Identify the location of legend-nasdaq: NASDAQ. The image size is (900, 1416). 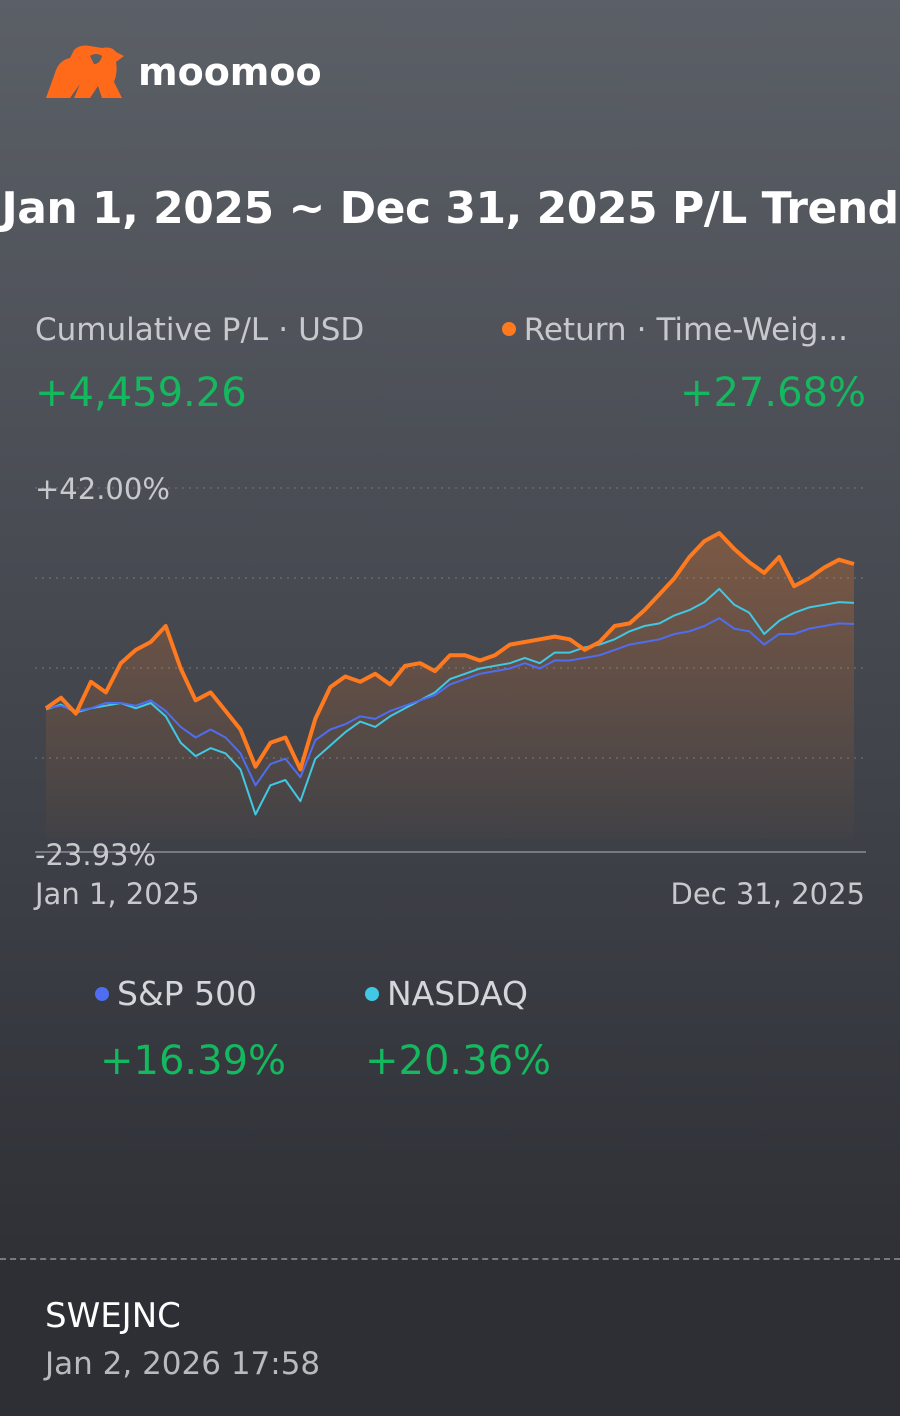
(446, 993).